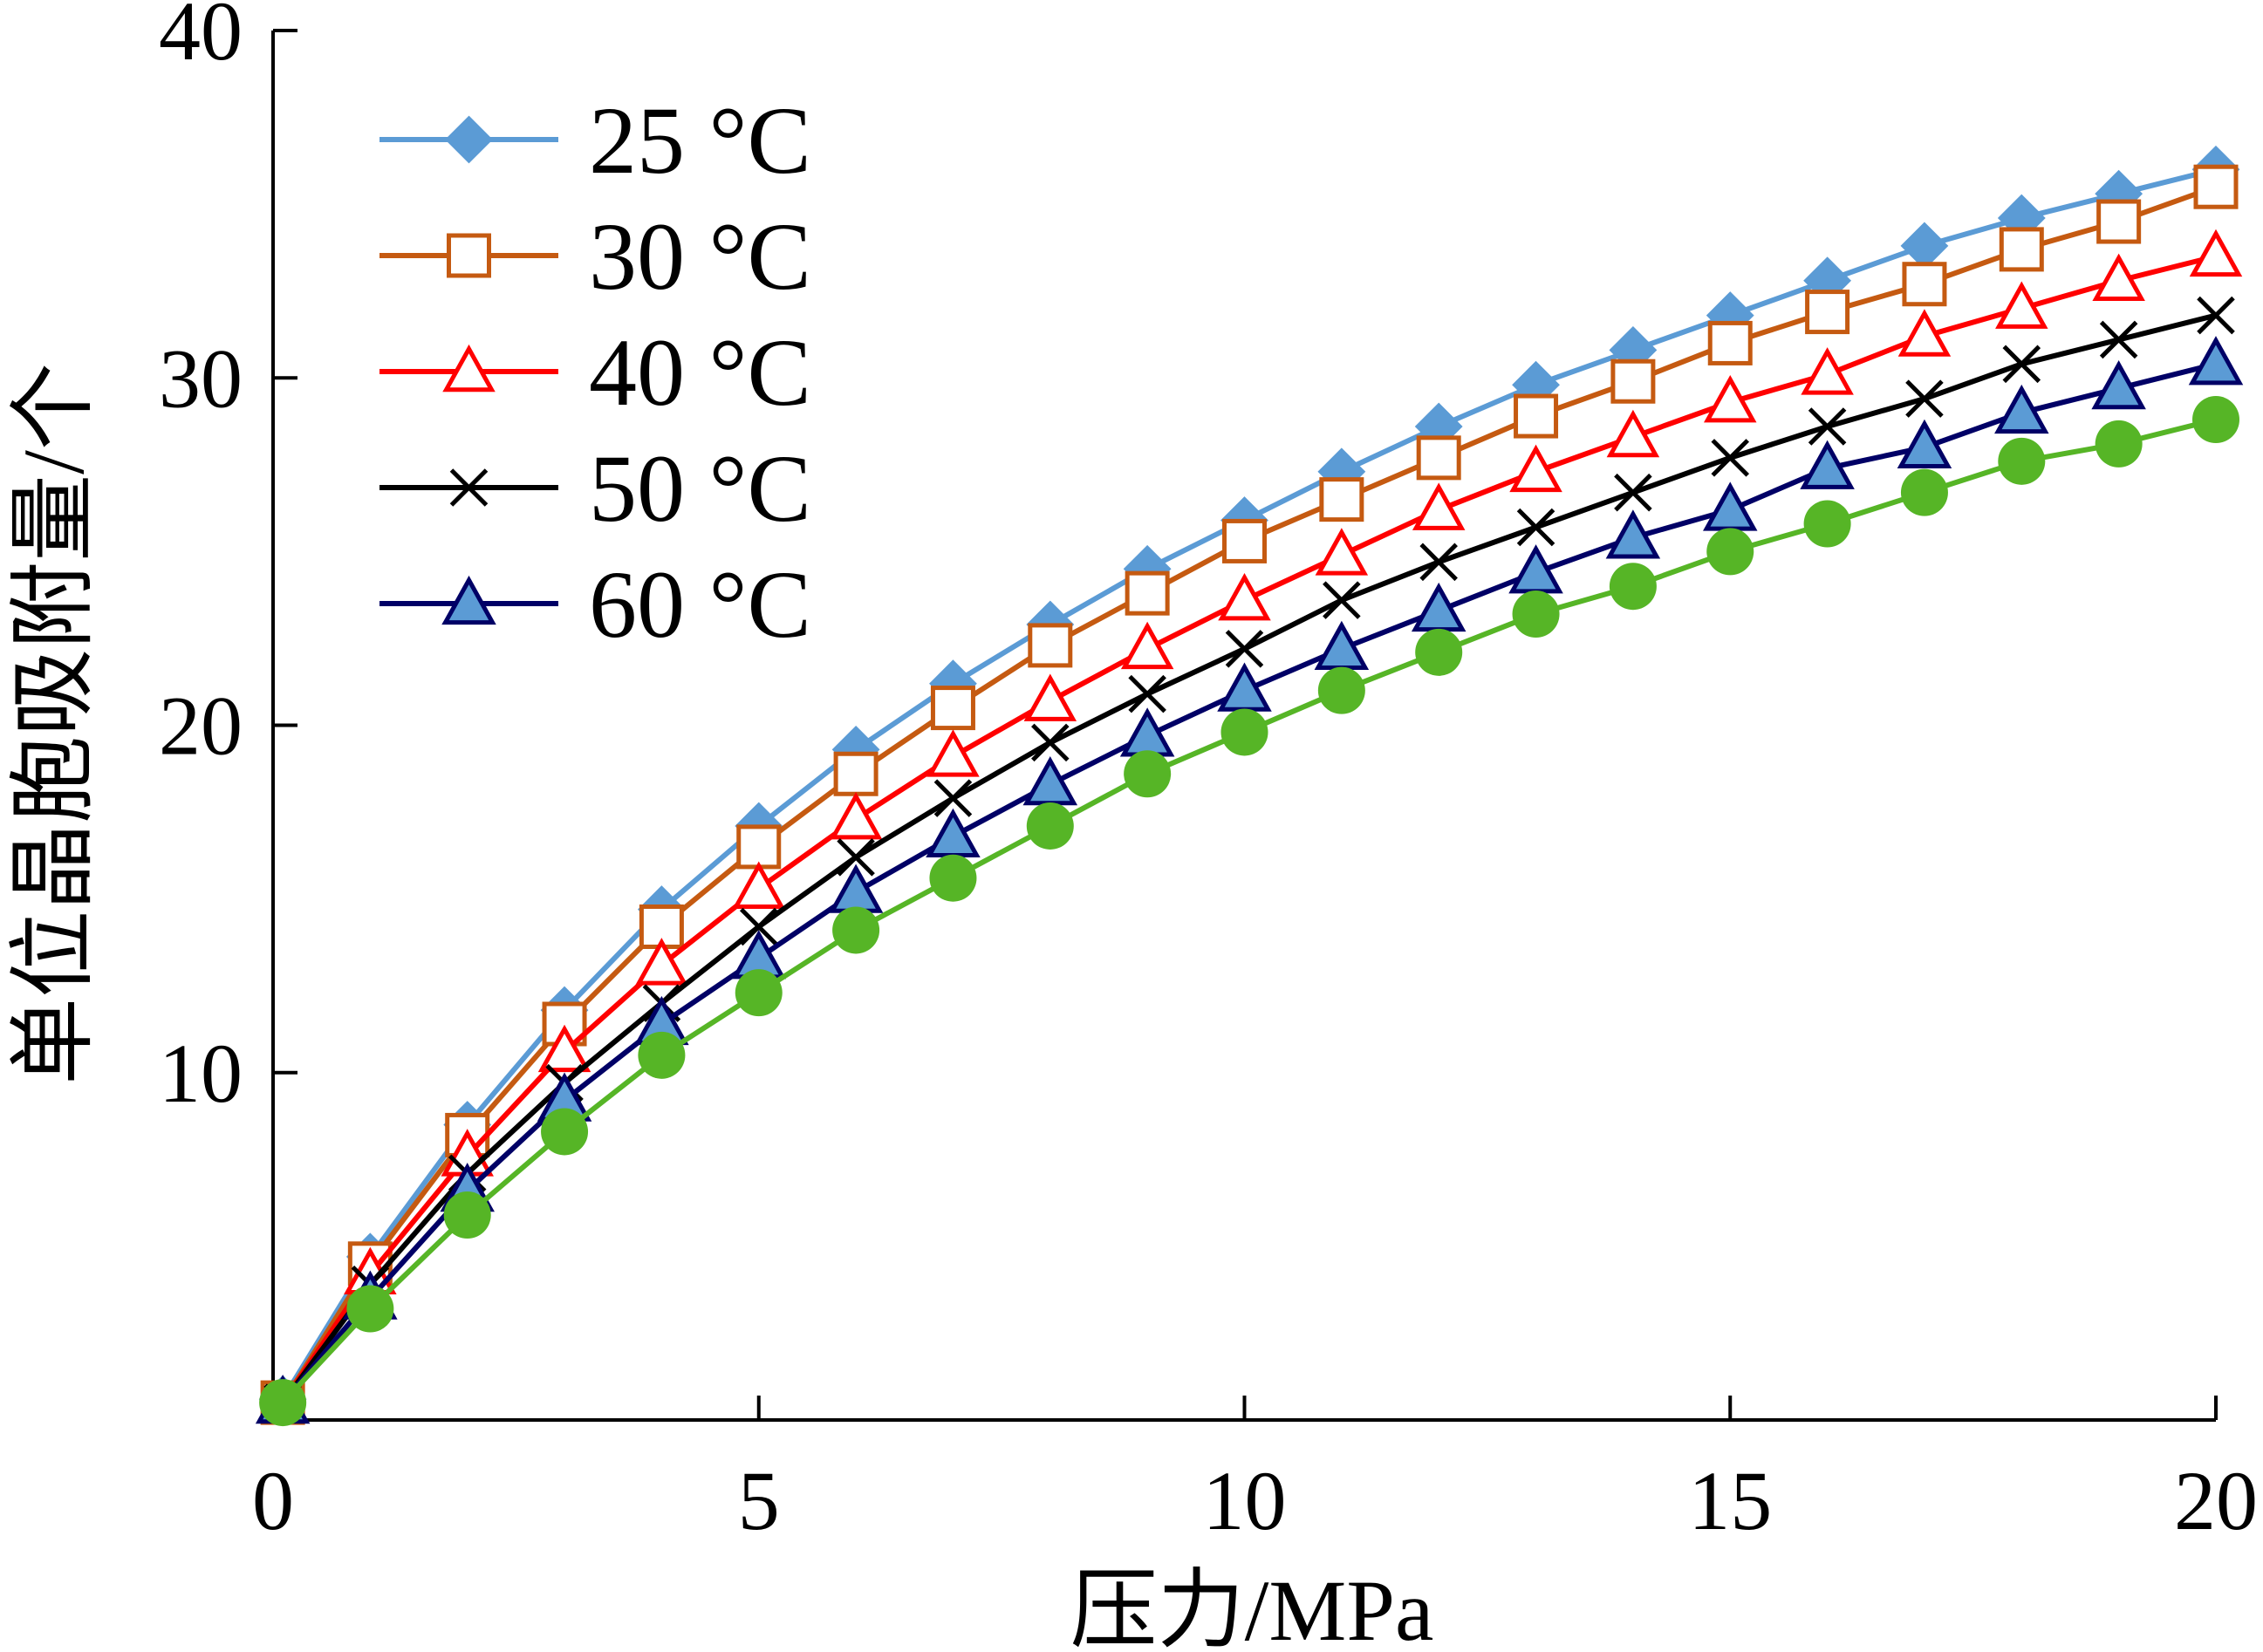 Image resolution: width=2263 pixels, height=1652 pixels. Describe the element at coordinates (201, 726) in the screenshot. I see `y-tick-label: 20` at that location.